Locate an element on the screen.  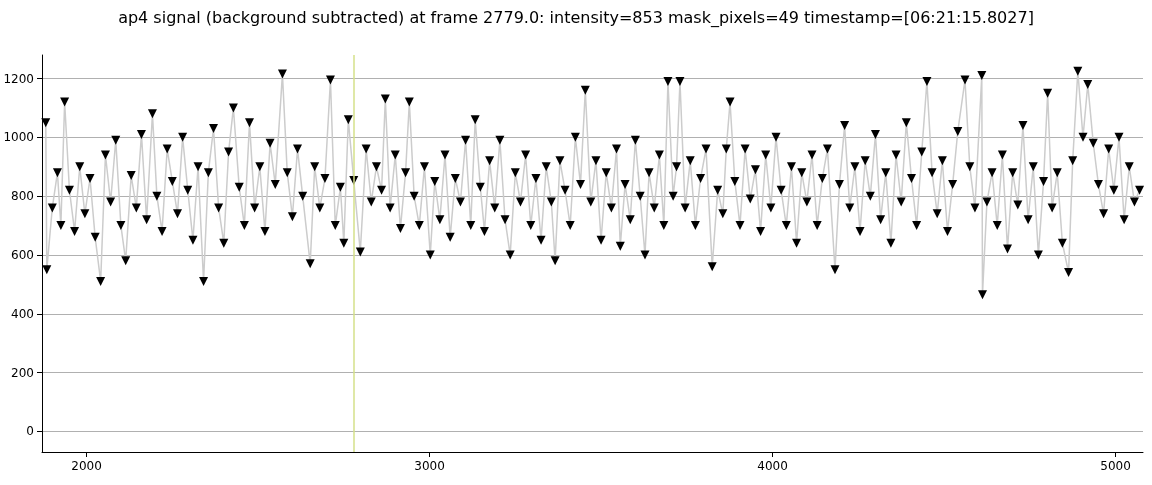
y-tick-label: 800 is located at coordinates (22, 196).